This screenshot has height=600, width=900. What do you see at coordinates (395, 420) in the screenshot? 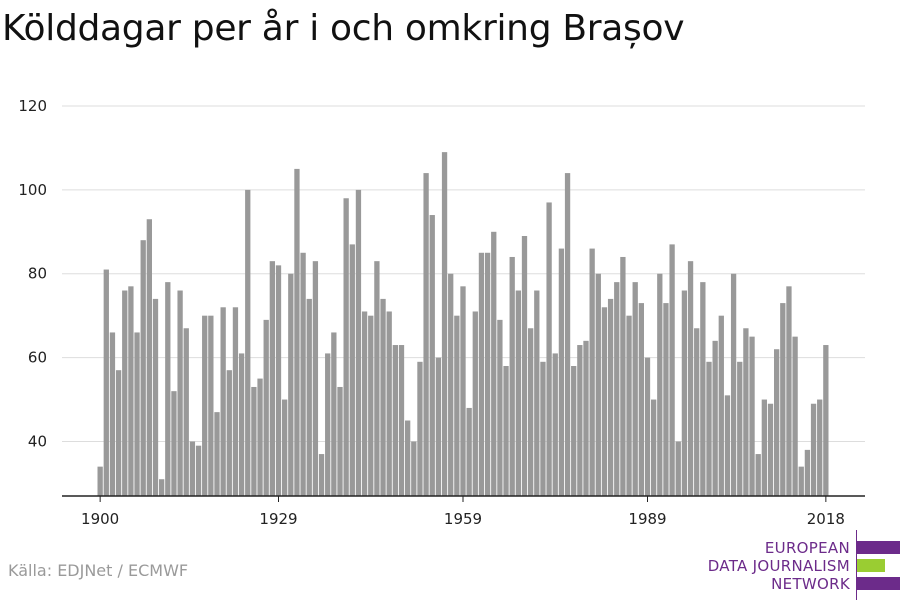
I see `bar-1948` at bounding box center [395, 420].